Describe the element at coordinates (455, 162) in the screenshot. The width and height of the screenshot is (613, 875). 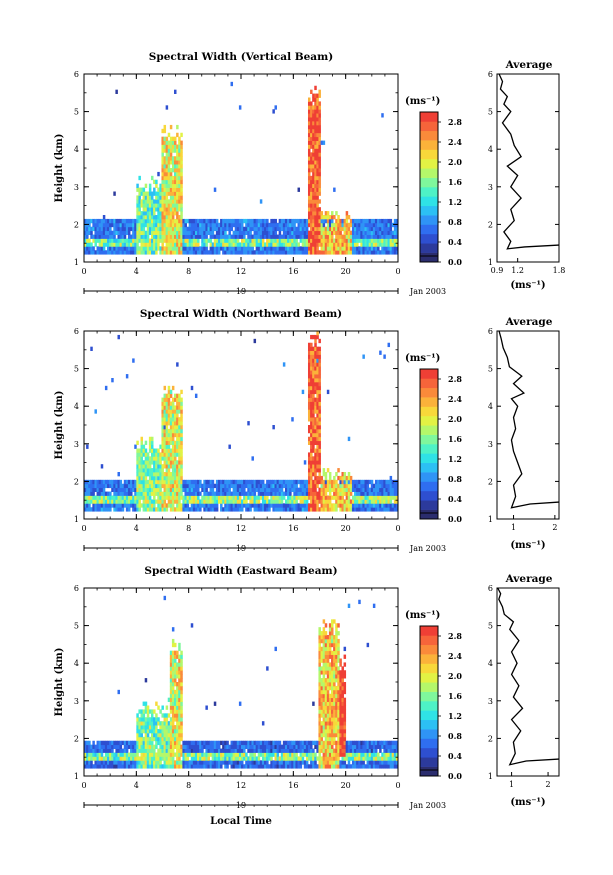
I see `colorbar-tick-label: 2.0` at that location.